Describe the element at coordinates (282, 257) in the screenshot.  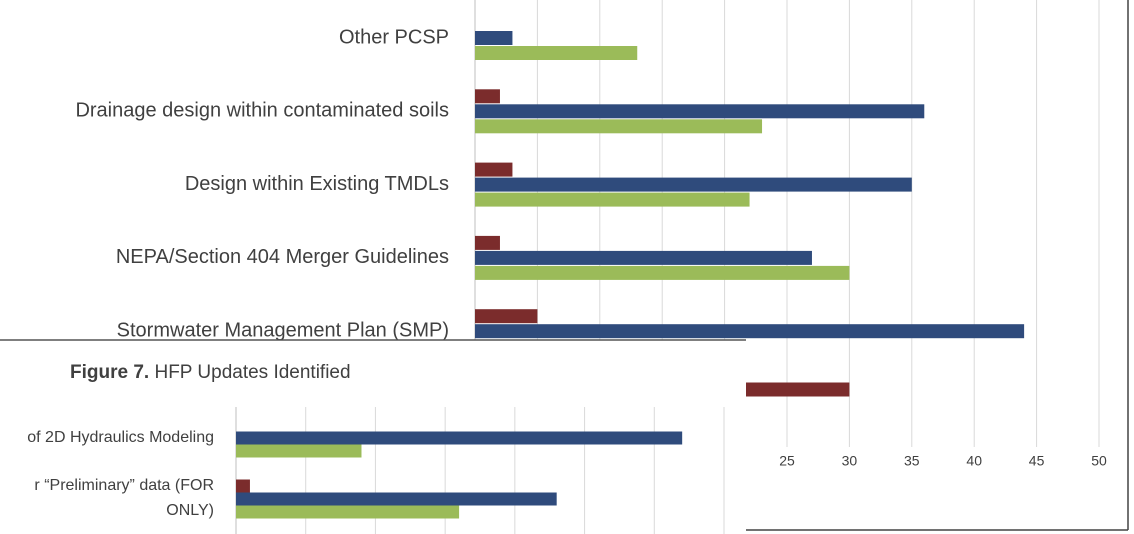
I see `category-label: NEPA/Section 404 Merger Guidelines` at that location.